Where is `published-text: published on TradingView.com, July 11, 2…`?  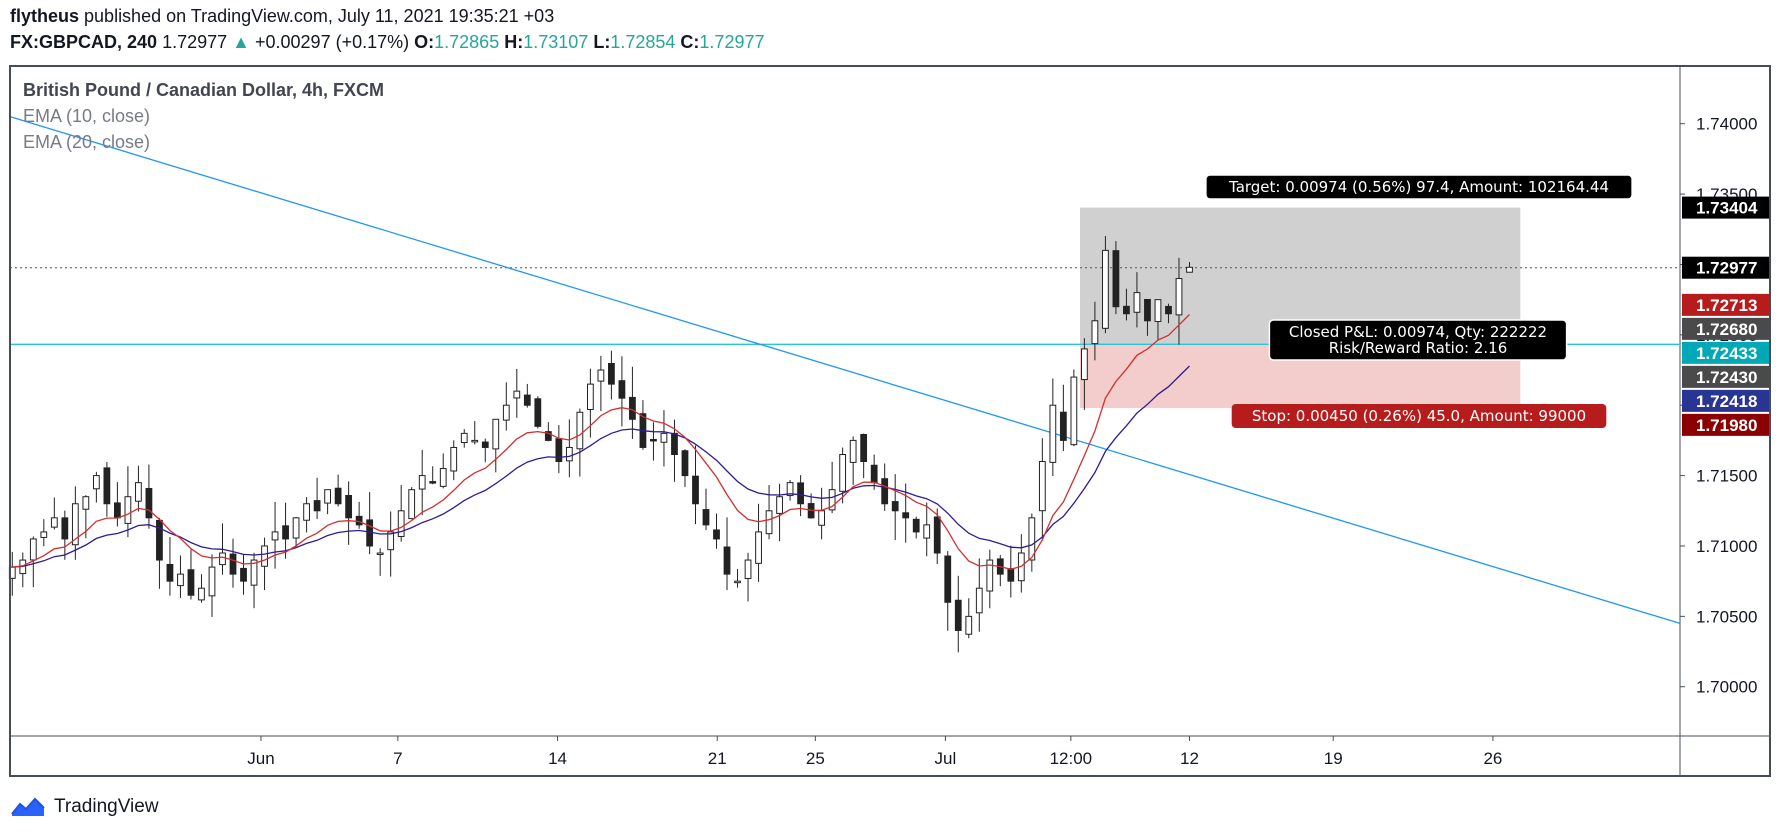
published-text: published on TradingView.com, July 11, 2… is located at coordinates (319, 16).